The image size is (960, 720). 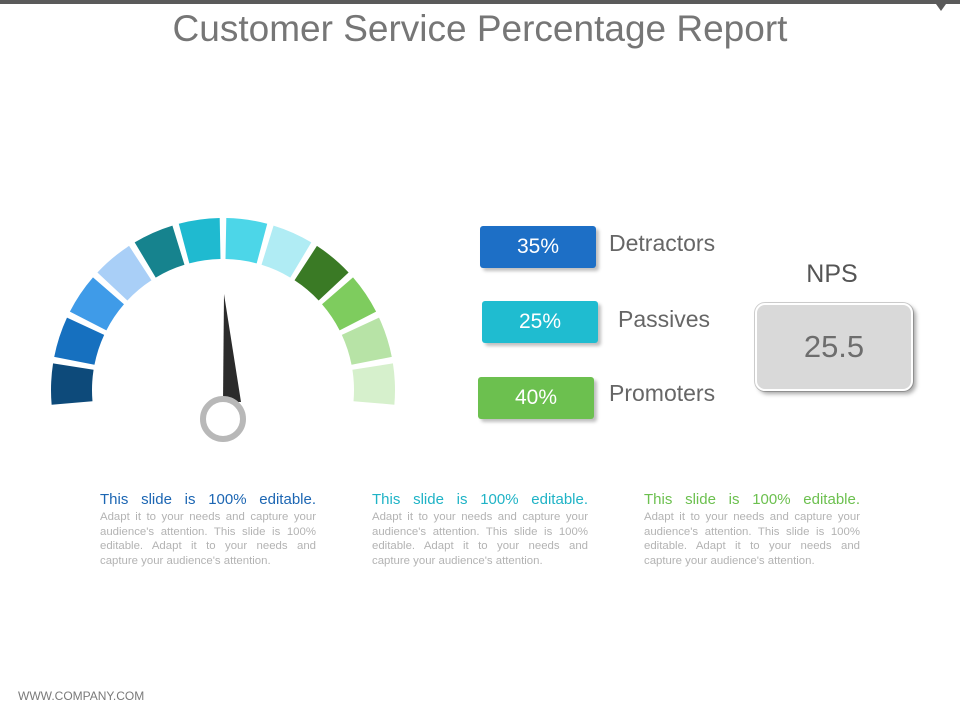 What do you see at coordinates (480, 28) in the screenshot?
I see `page-title: Customer Service Percentage Report` at bounding box center [480, 28].